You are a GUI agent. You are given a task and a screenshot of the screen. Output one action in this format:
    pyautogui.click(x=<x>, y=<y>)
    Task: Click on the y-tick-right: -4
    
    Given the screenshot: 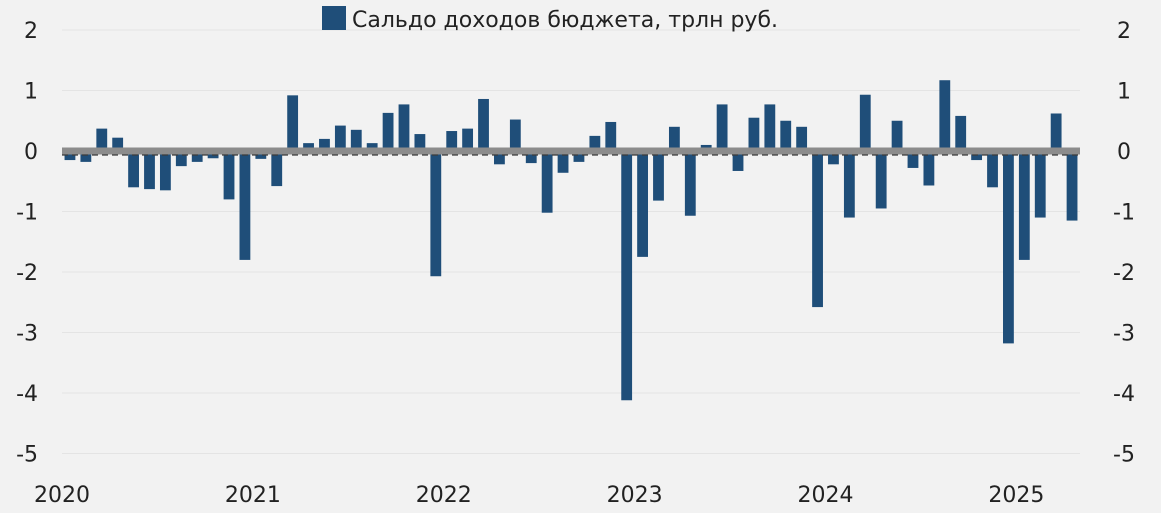 What is the action you would take?
    pyautogui.click(x=1124, y=394)
    